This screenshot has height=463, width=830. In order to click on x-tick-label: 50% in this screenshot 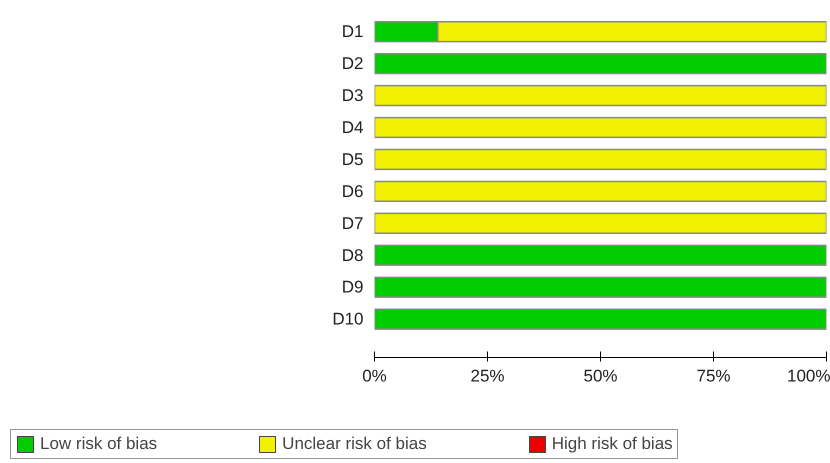, I will do `click(600, 376)`.